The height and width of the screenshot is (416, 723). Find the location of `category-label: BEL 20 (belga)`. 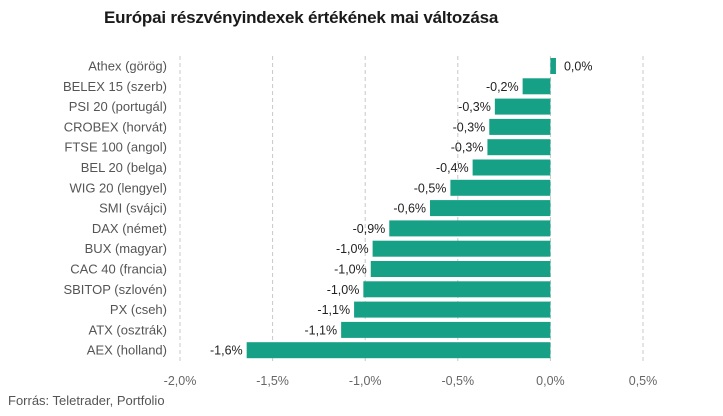

category-label: BEL 20 (belga) is located at coordinates (124, 167).